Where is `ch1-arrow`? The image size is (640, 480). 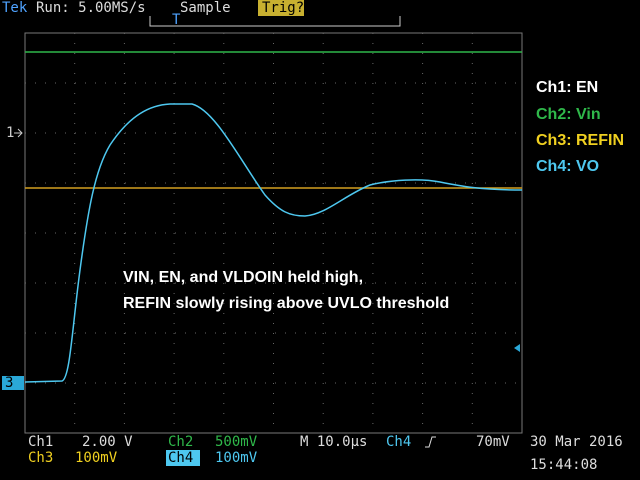
ch1-arrow is located at coordinates (18, 133).